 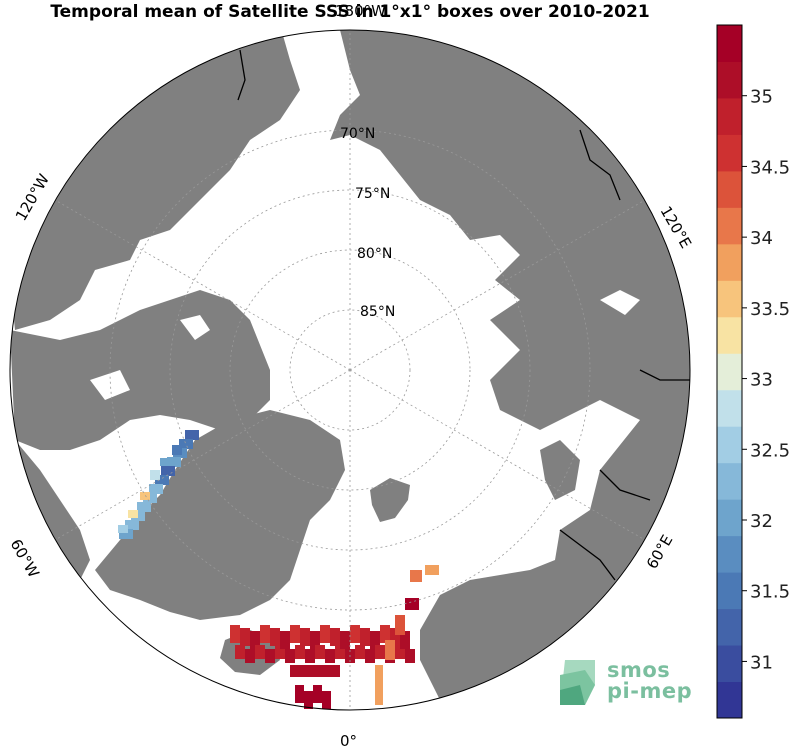 I want to click on lat-label-70: 70°N, so click(x=357, y=134).